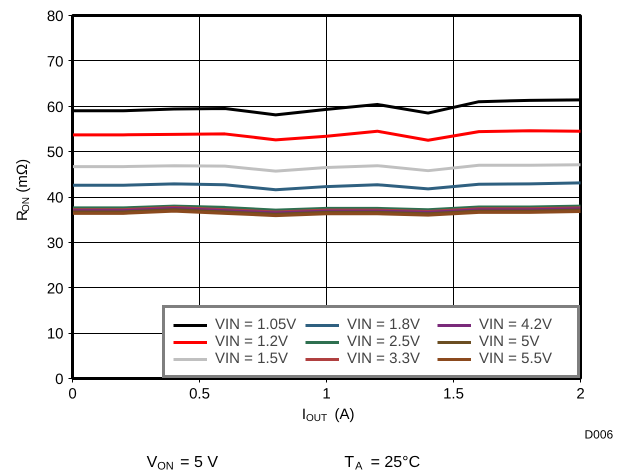 The width and height of the screenshot is (618, 475). I want to click on y-tick-label: 60, so click(55, 107).